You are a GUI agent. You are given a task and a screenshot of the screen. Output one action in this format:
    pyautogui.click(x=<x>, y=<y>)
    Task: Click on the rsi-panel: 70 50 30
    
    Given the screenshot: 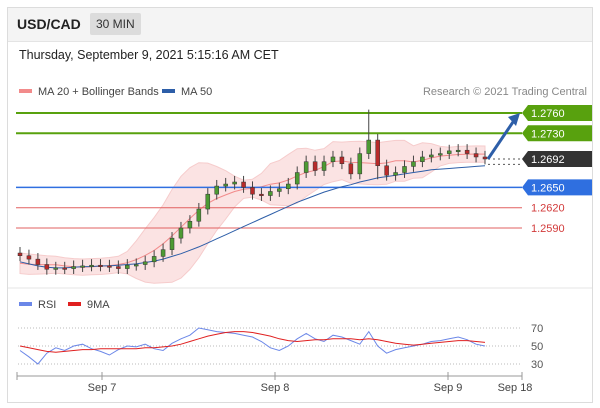 What is the action you would take?
    pyautogui.click(x=280, y=347)
    